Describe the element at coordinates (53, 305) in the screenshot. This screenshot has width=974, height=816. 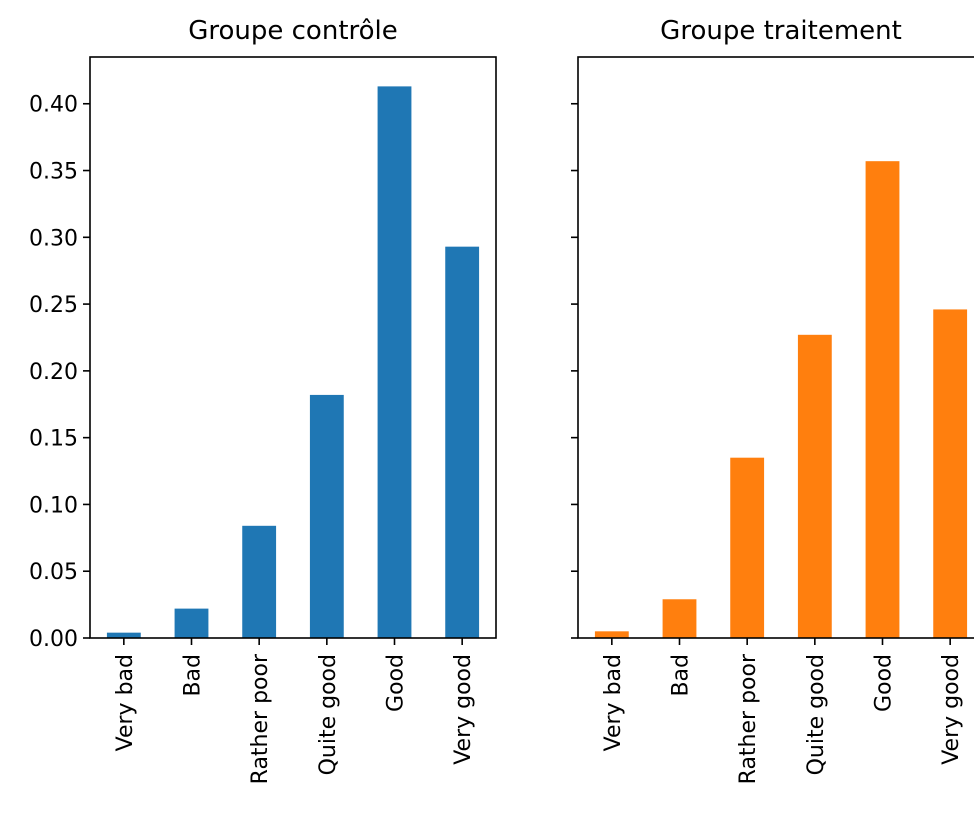
I see `y-tick-label: 0.25` at that location.